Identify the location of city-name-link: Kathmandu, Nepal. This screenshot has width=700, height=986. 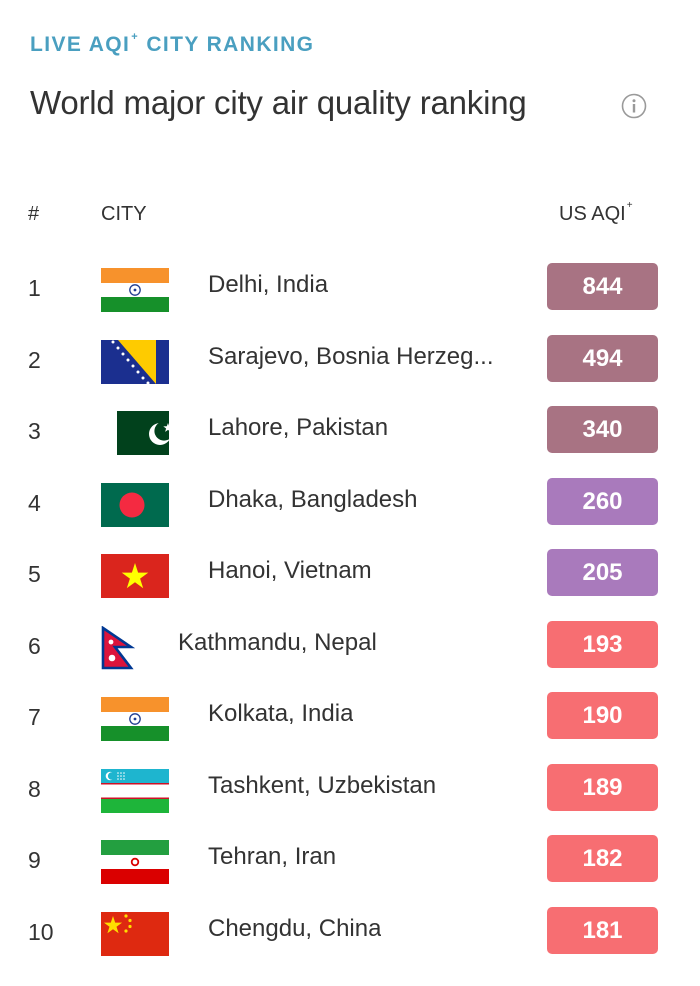
(277, 642).